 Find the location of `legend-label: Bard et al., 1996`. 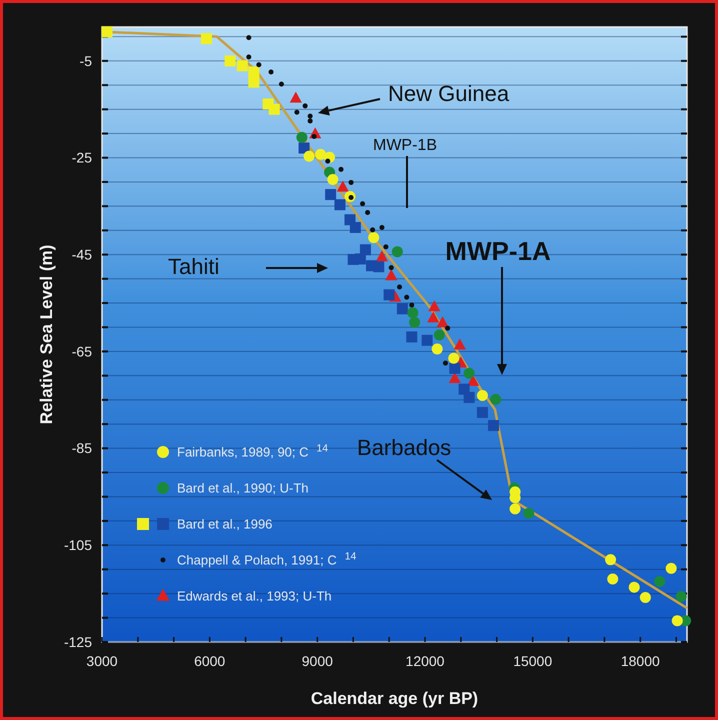

legend-label: Bard et al., 1996 is located at coordinates (224, 524).